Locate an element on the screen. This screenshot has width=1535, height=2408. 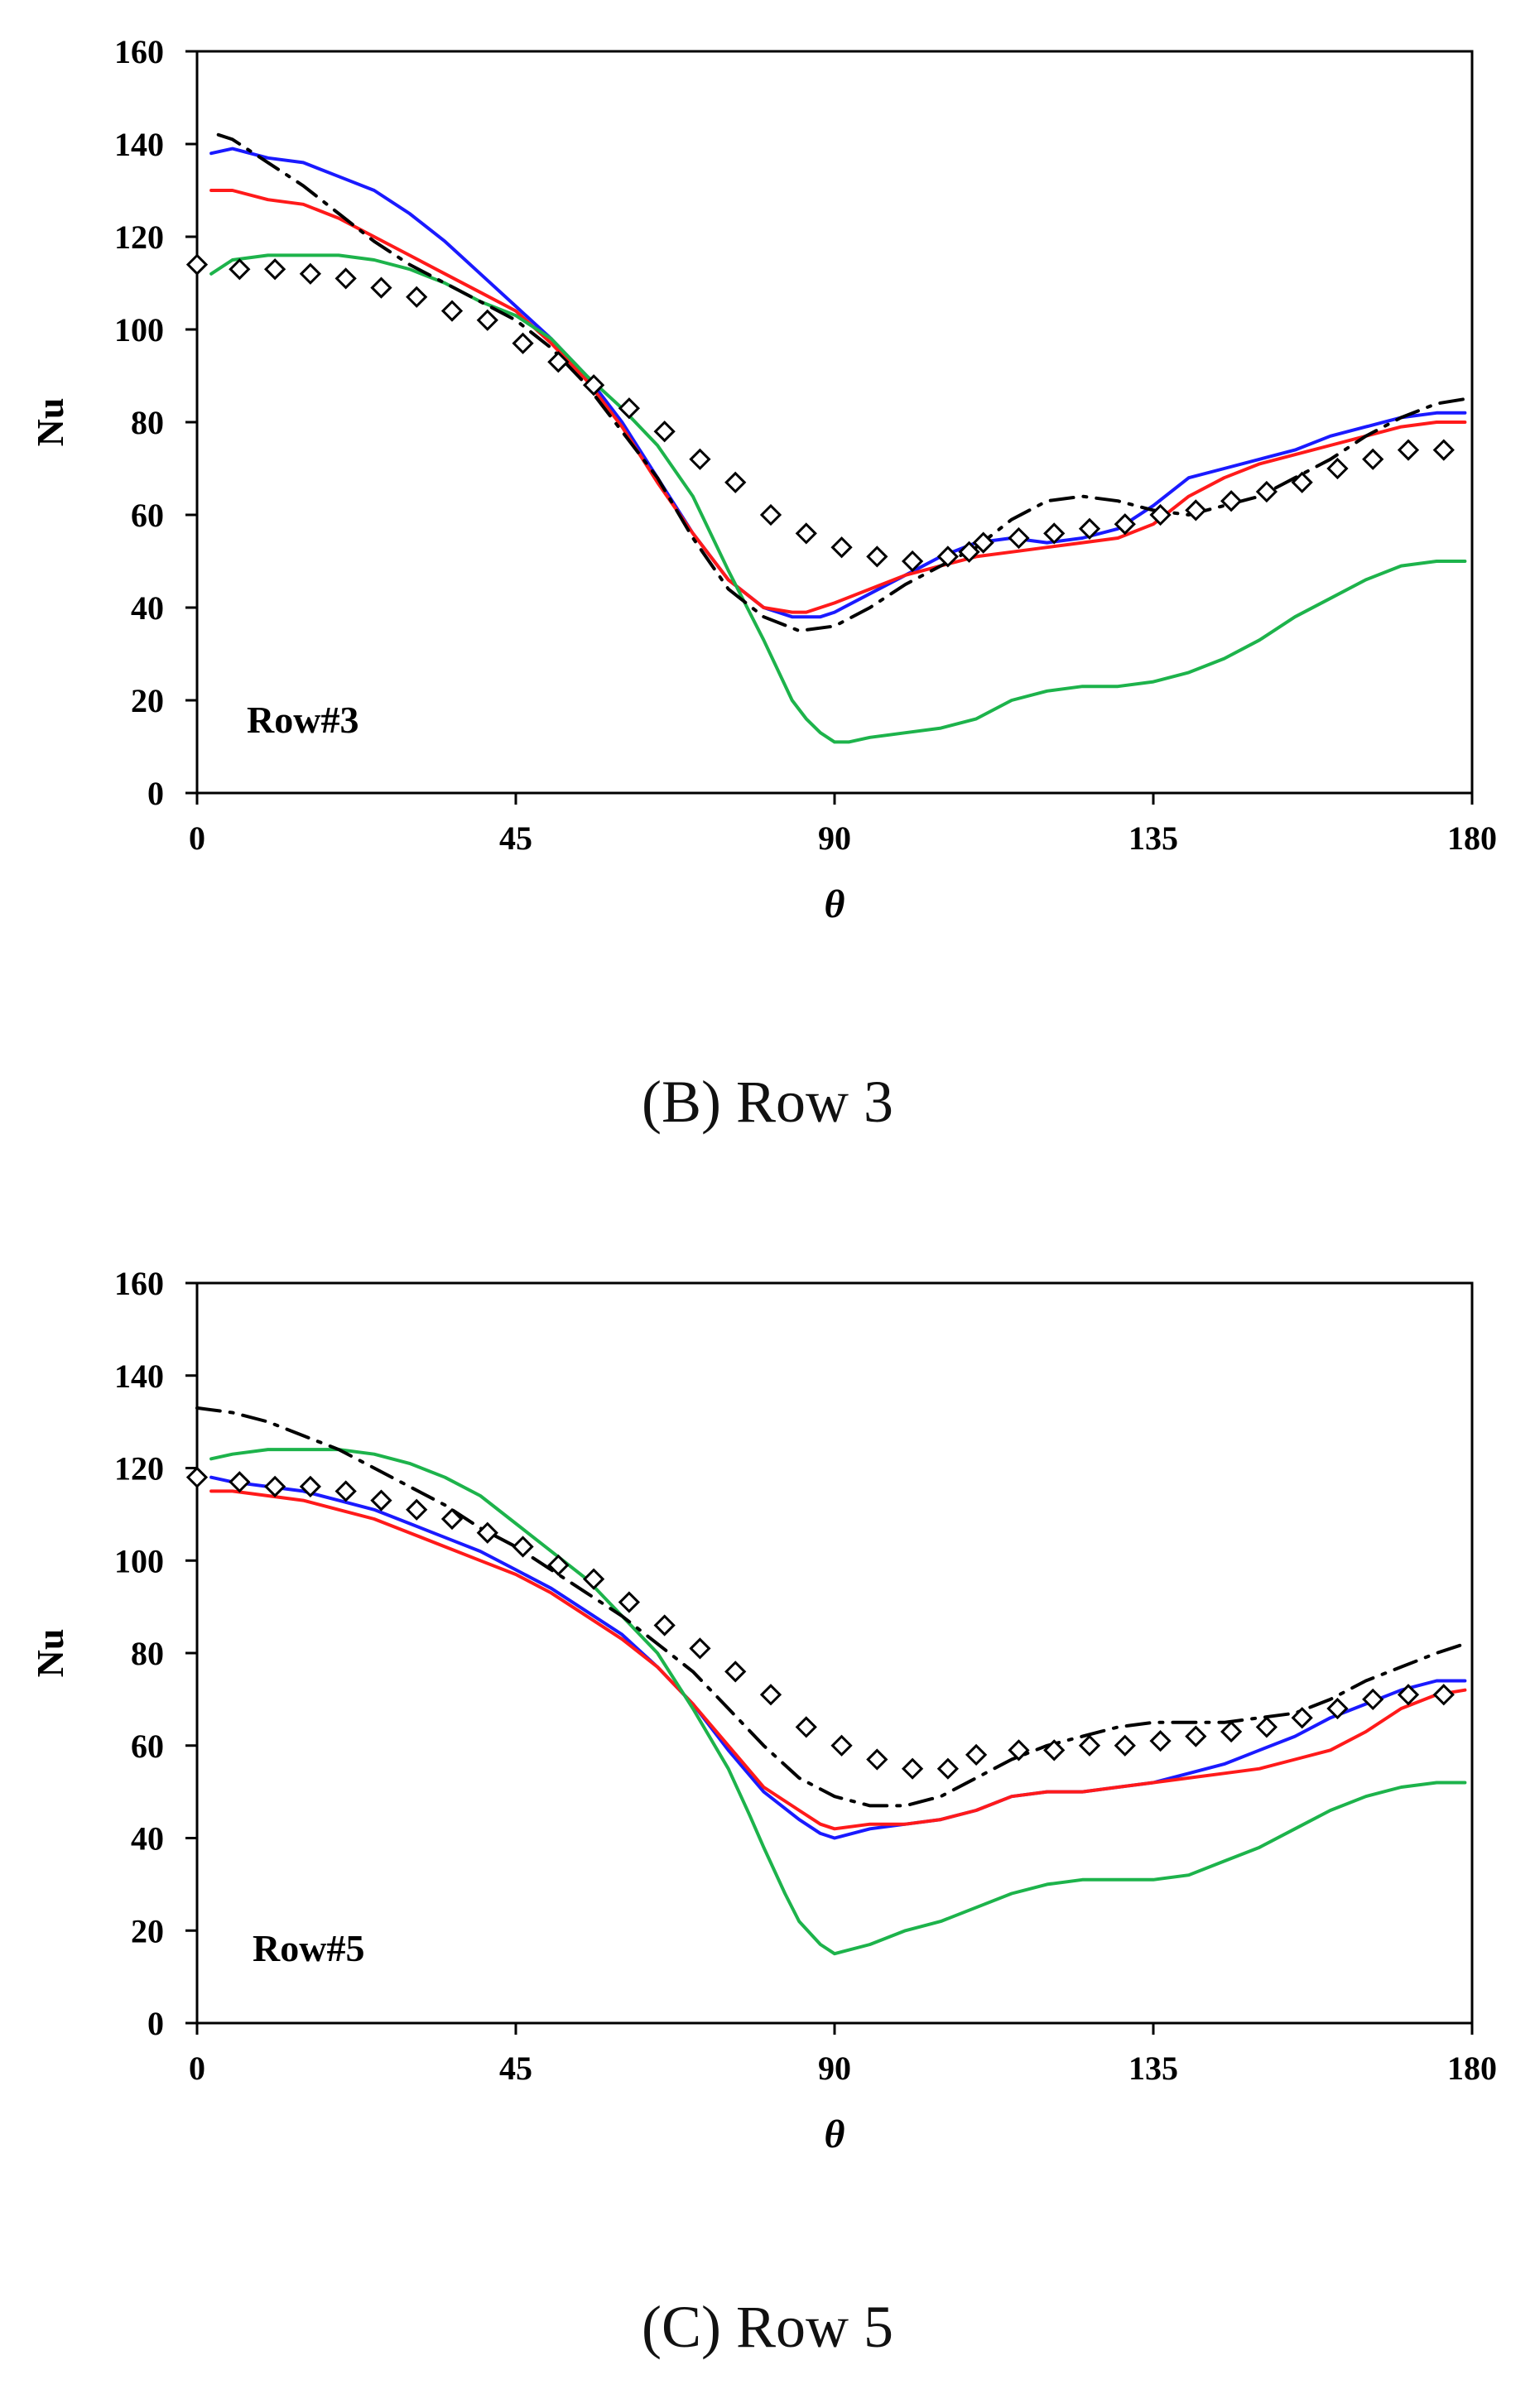
caption-row-5: (C) Row 5 is located at coordinates (767, 2327).